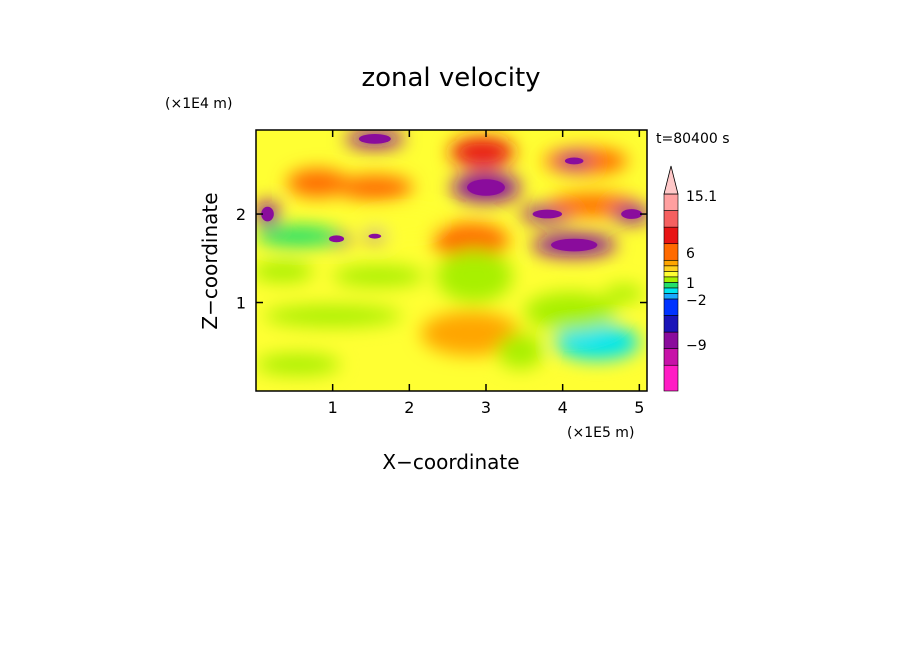 This screenshot has width=904, height=654. What do you see at coordinates (333, 407) in the screenshot?
I see `x-tick-label: 1` at bounding box center [333, 407].